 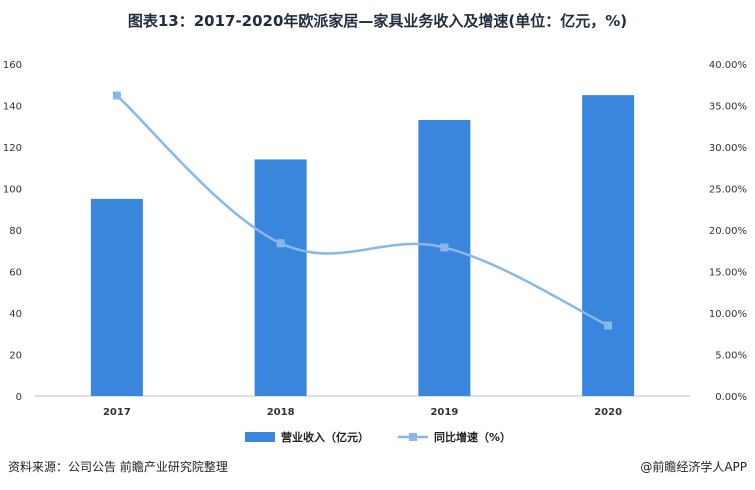 What do you see at coordinates (362, 412) in the screenshot?
I see `x-axis: 2017 2018 2019 2020` at bounding box center [362, 412].